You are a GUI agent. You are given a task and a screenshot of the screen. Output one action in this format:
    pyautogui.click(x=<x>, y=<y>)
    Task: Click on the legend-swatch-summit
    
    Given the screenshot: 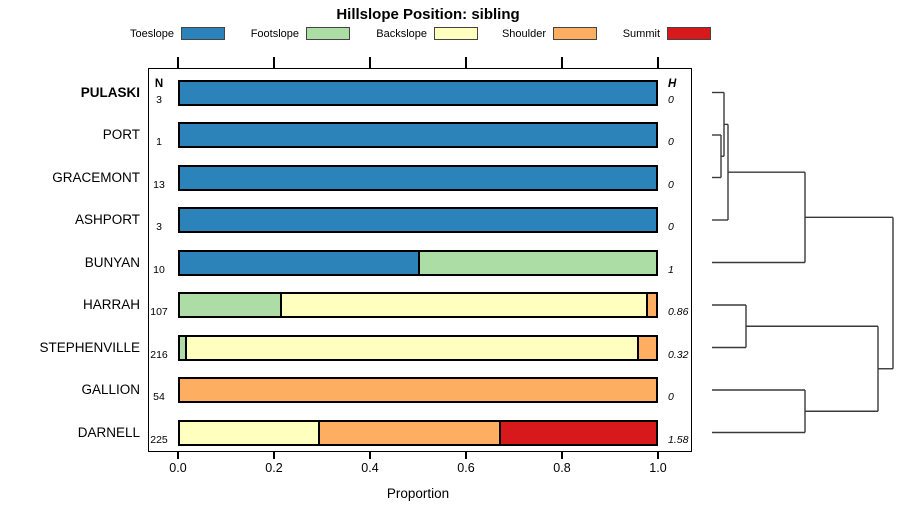 What is the action you would take?
    pyautogui.click(x=689, y=33)
    